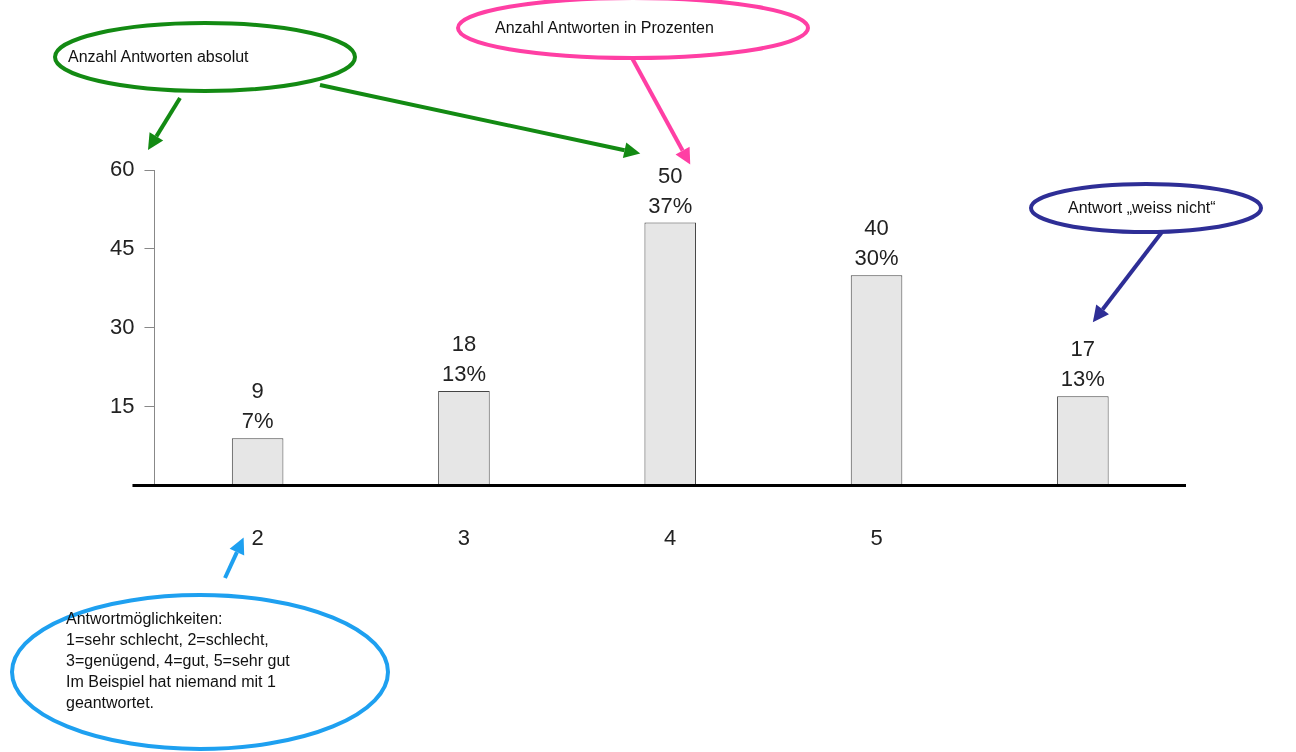 Image resolution: width=1296 pixels, height=752 pixels. I want to click on data-label: 9 7%, so click(257, 406).